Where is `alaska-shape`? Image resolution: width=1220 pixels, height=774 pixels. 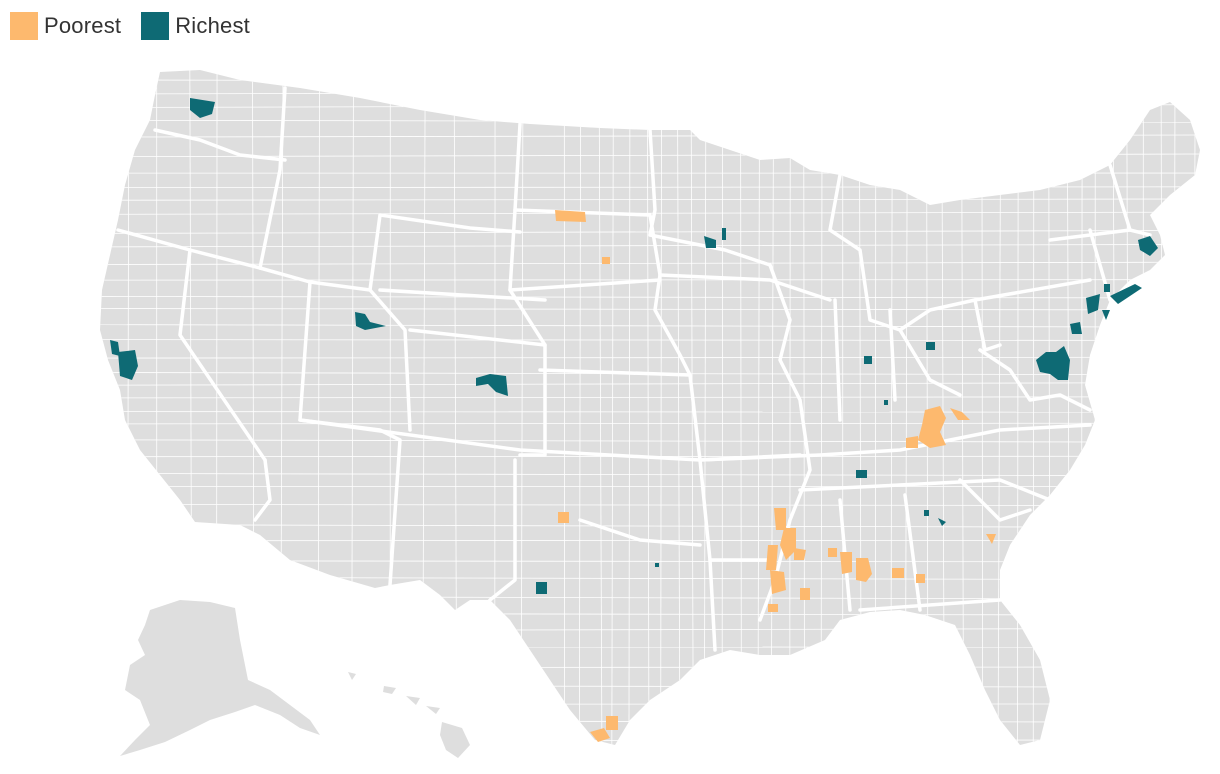
alaska-shape is located at coordinates (220, 678).